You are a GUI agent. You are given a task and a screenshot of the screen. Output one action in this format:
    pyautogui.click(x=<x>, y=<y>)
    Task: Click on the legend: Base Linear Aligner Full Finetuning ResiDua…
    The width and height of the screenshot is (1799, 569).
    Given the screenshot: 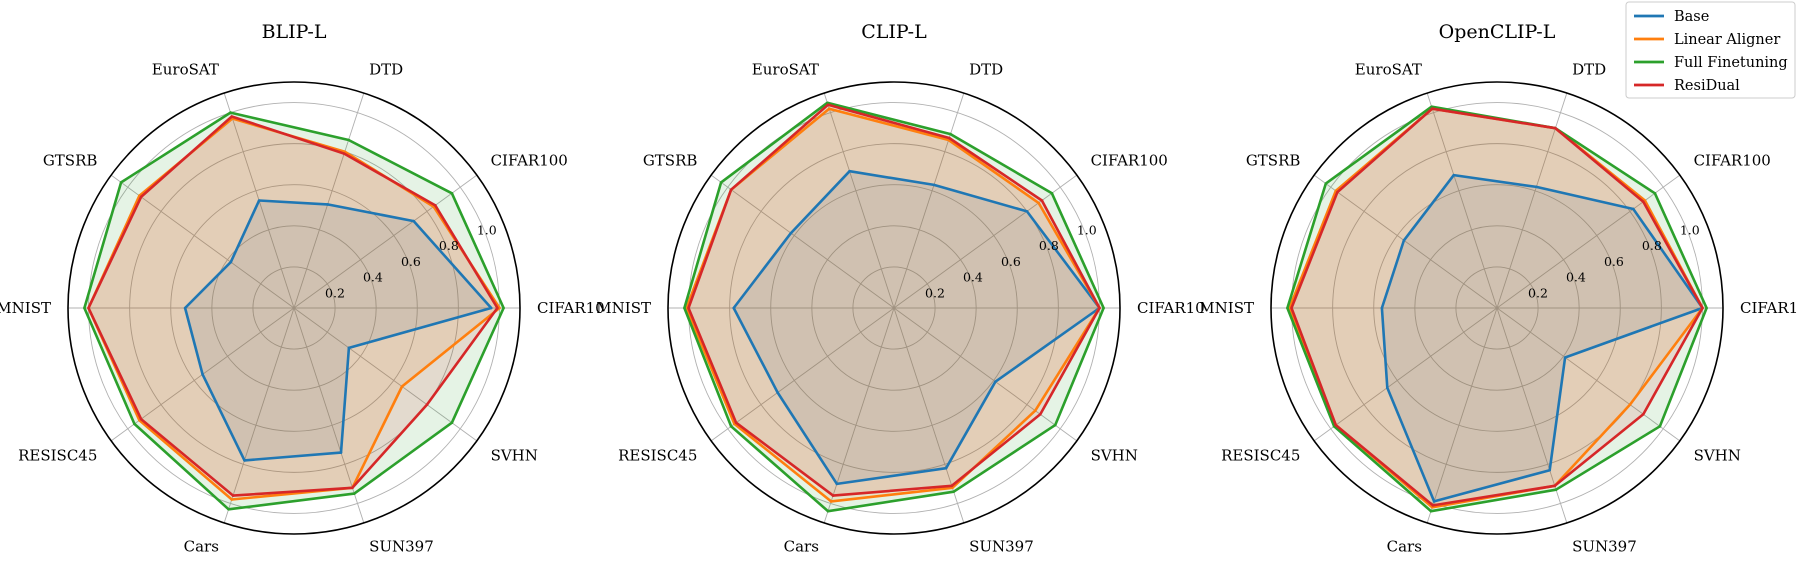 What is the action you would take?
    pyautogui.click(x=1710, y=50)
    